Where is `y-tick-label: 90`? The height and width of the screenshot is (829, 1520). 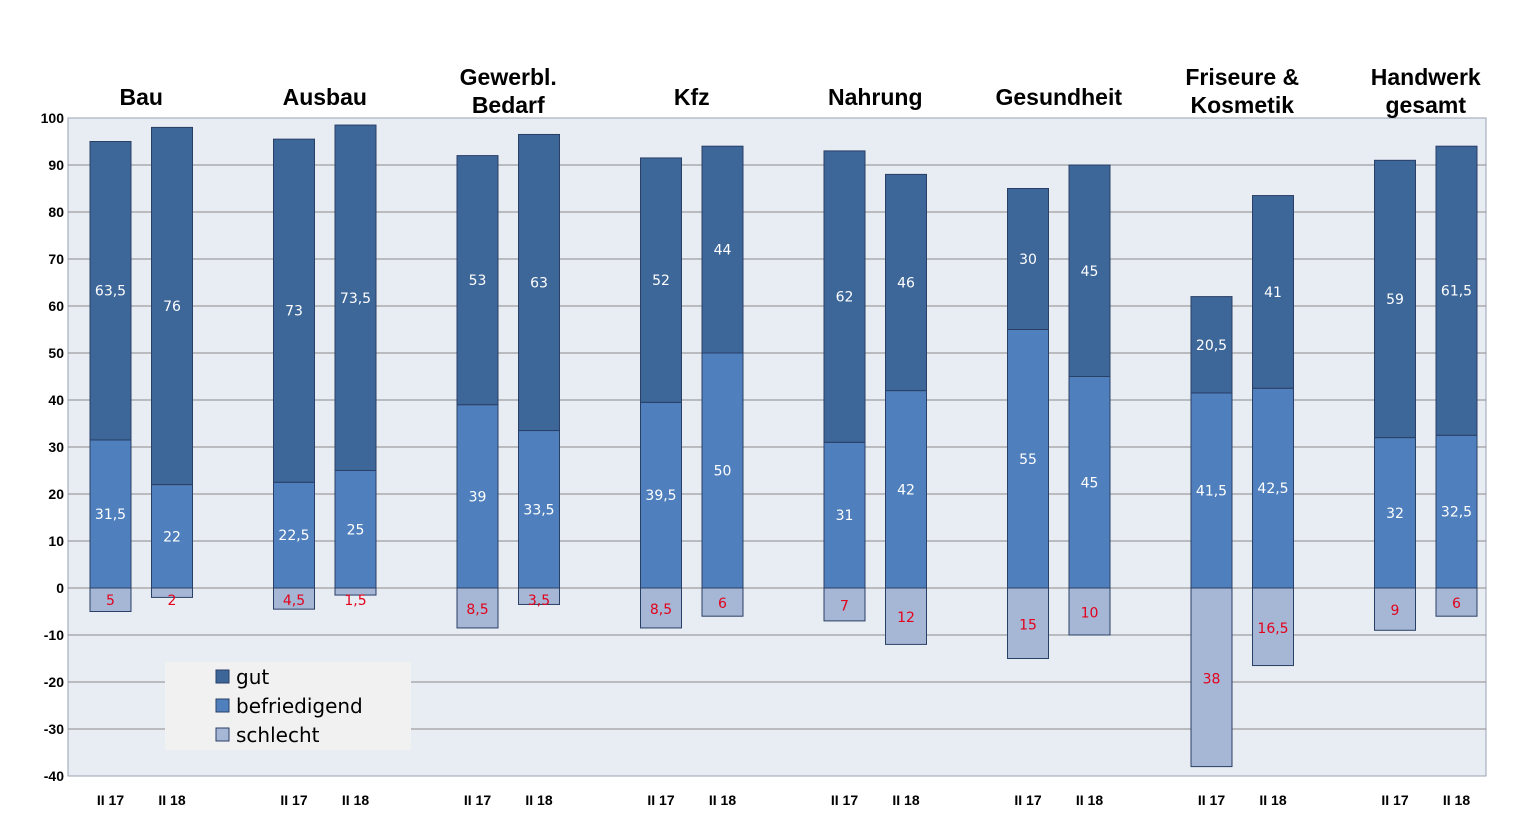 y-tick-label: 90 is located at coordinates (56, 165).